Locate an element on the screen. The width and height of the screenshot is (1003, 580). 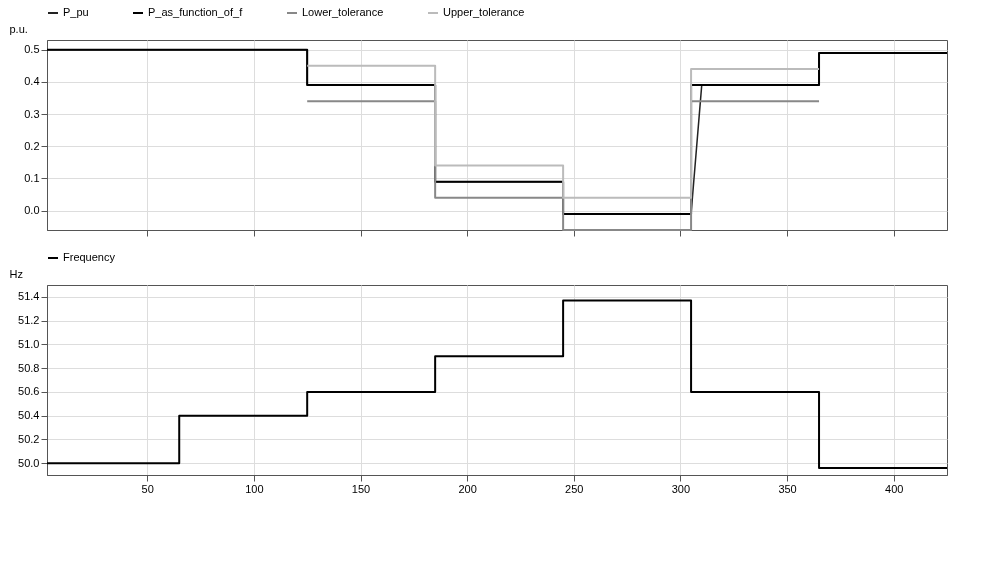
y-tick-label: 51.4 is located at coordinates (29, 296).